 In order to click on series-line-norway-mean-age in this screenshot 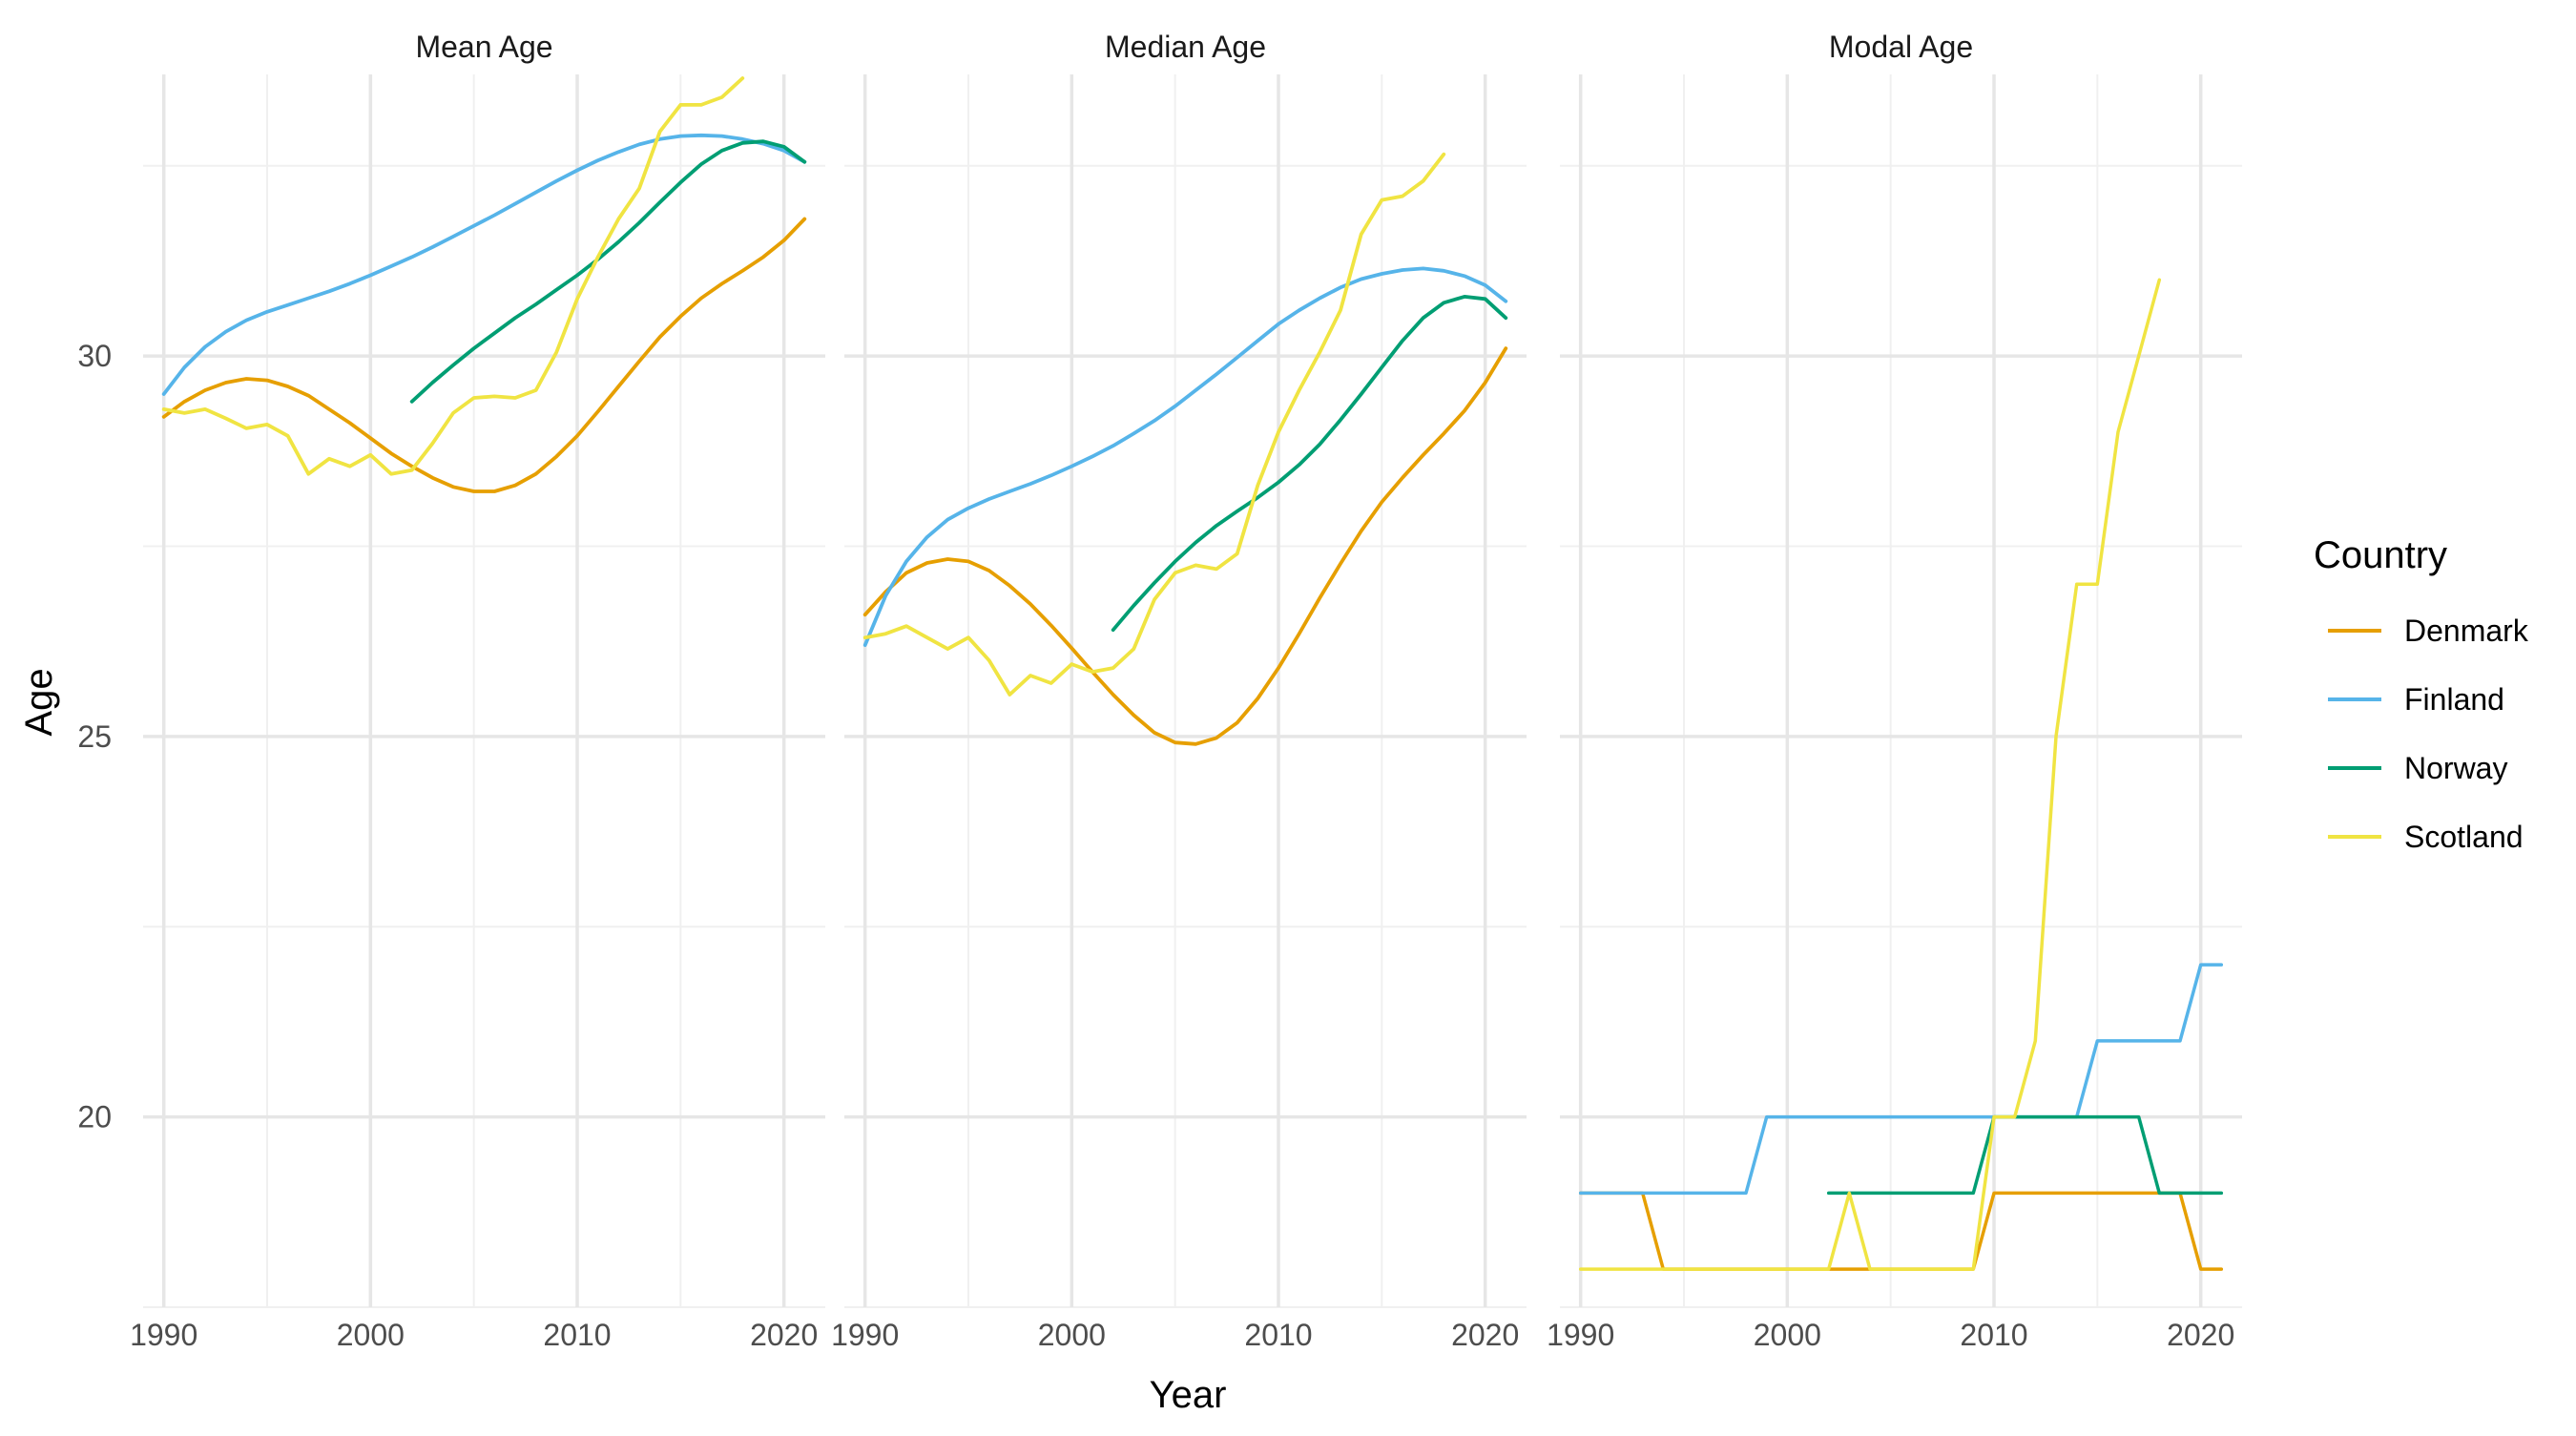, I will do `click(608, 271)`.